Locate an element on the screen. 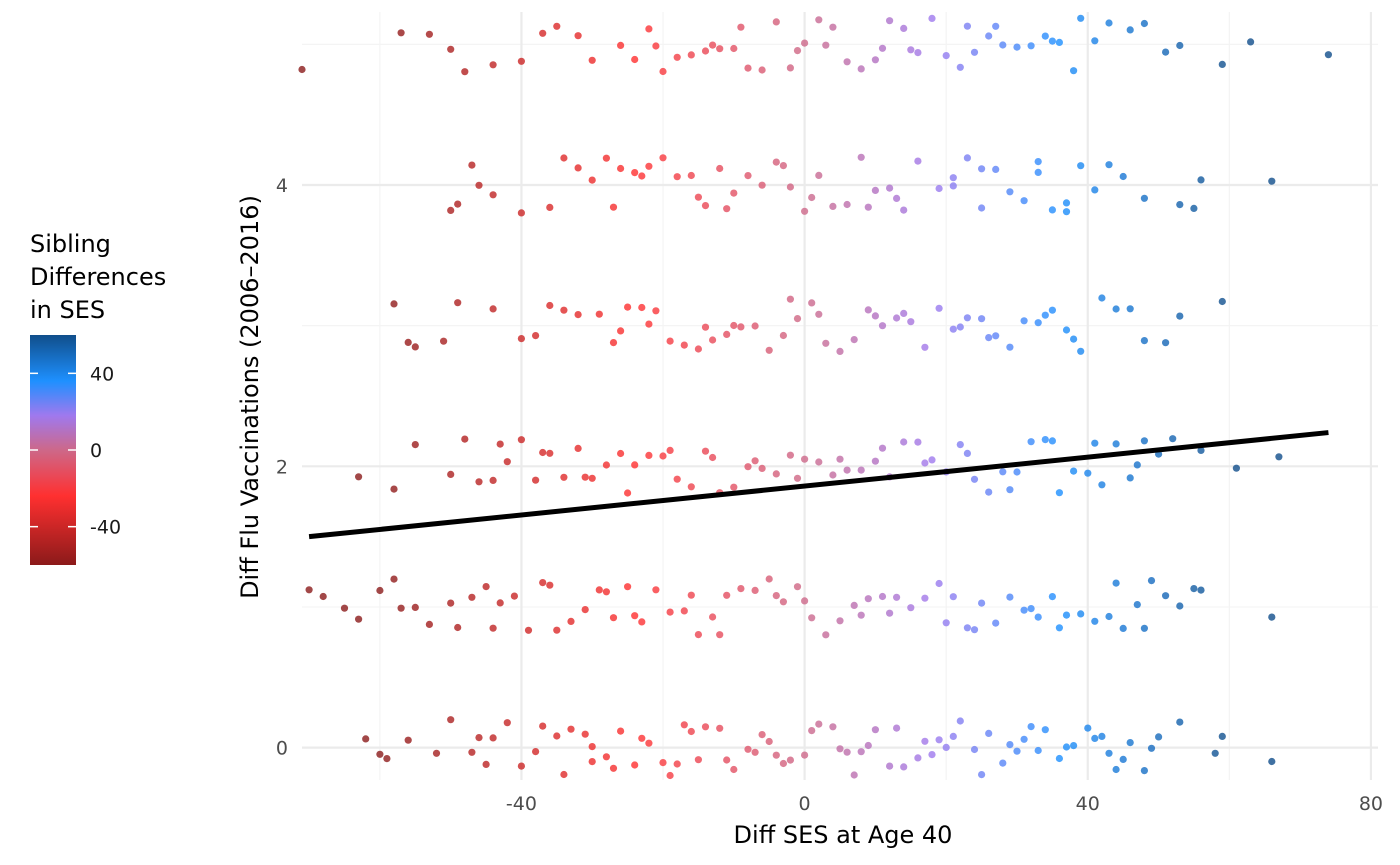 Image resolution: width=1400 pixels, height=865 pixels. x-tick-label: 0 is located at coordinates (805, 804).